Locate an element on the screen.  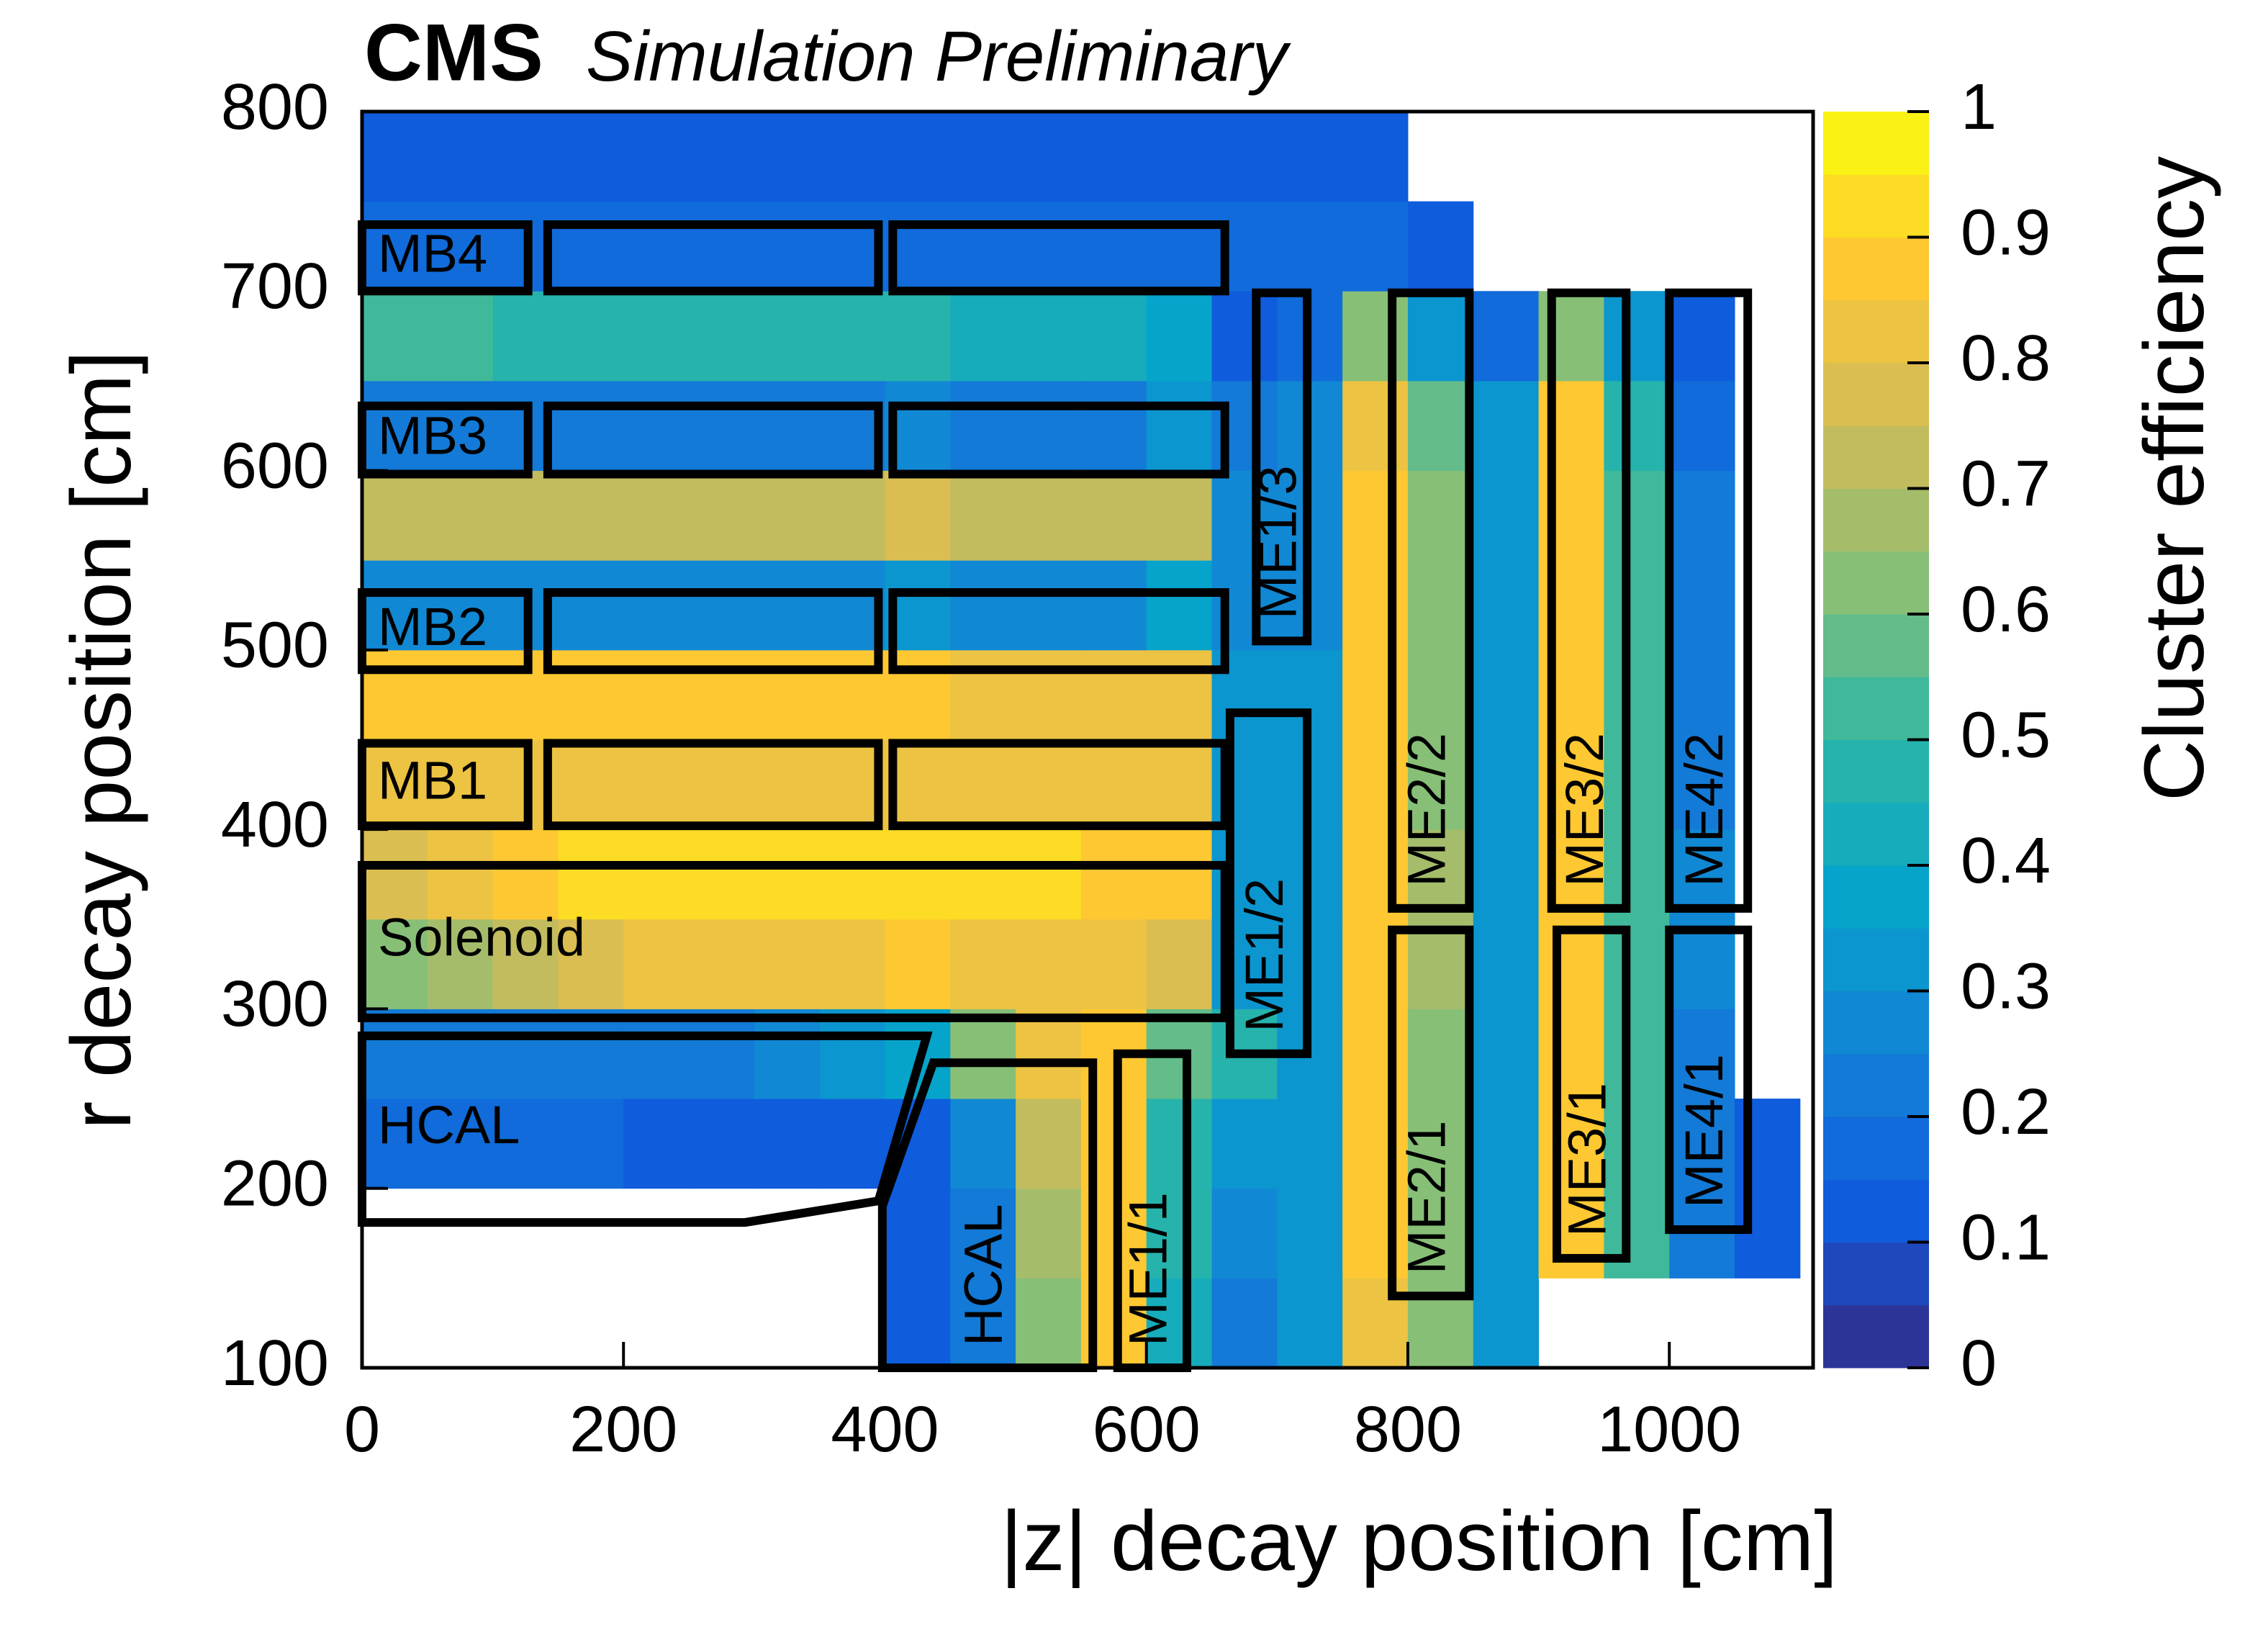
region-label: ME4/2 is located at coordinates (1704, 810).